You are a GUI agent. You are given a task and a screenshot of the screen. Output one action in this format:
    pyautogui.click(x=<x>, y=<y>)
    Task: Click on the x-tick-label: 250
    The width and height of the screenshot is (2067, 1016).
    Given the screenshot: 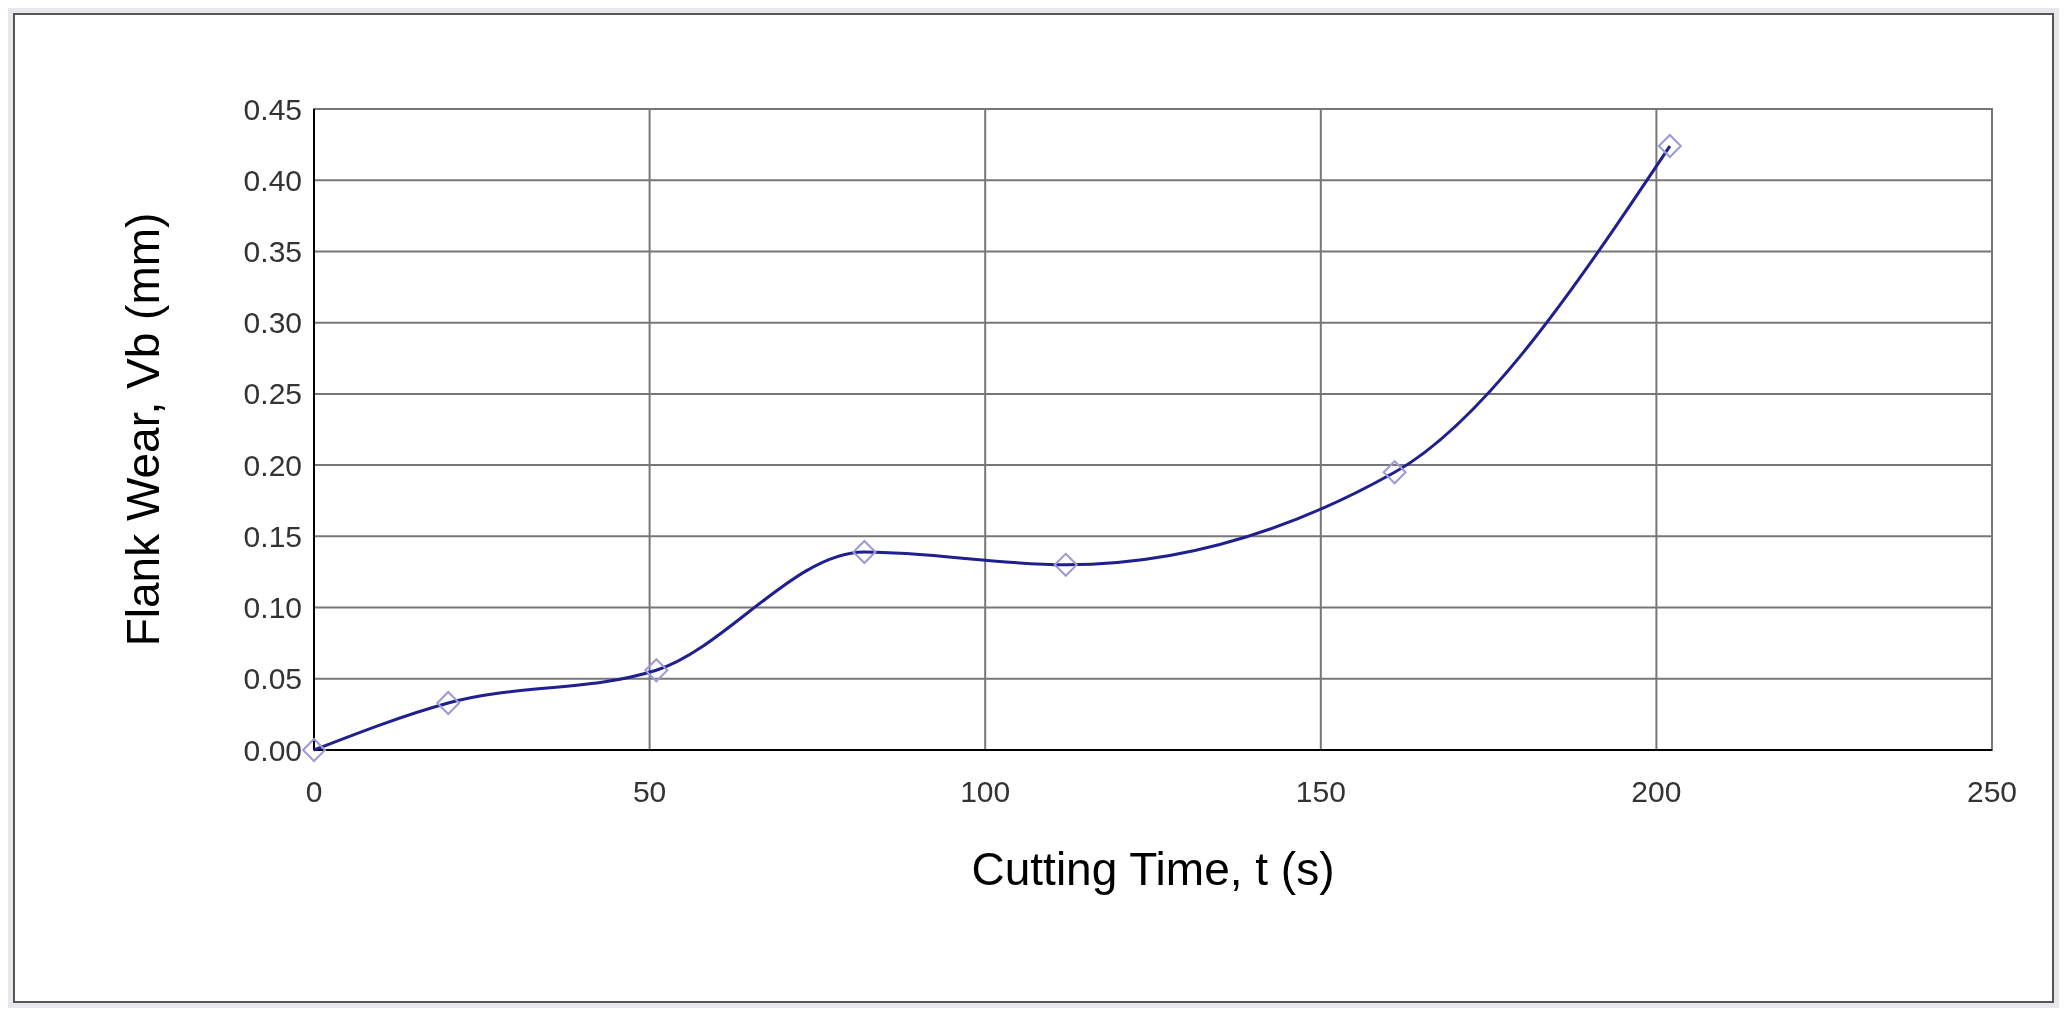 What is the action you would take?
    pyautogui.click(x=1992, y=791)
    